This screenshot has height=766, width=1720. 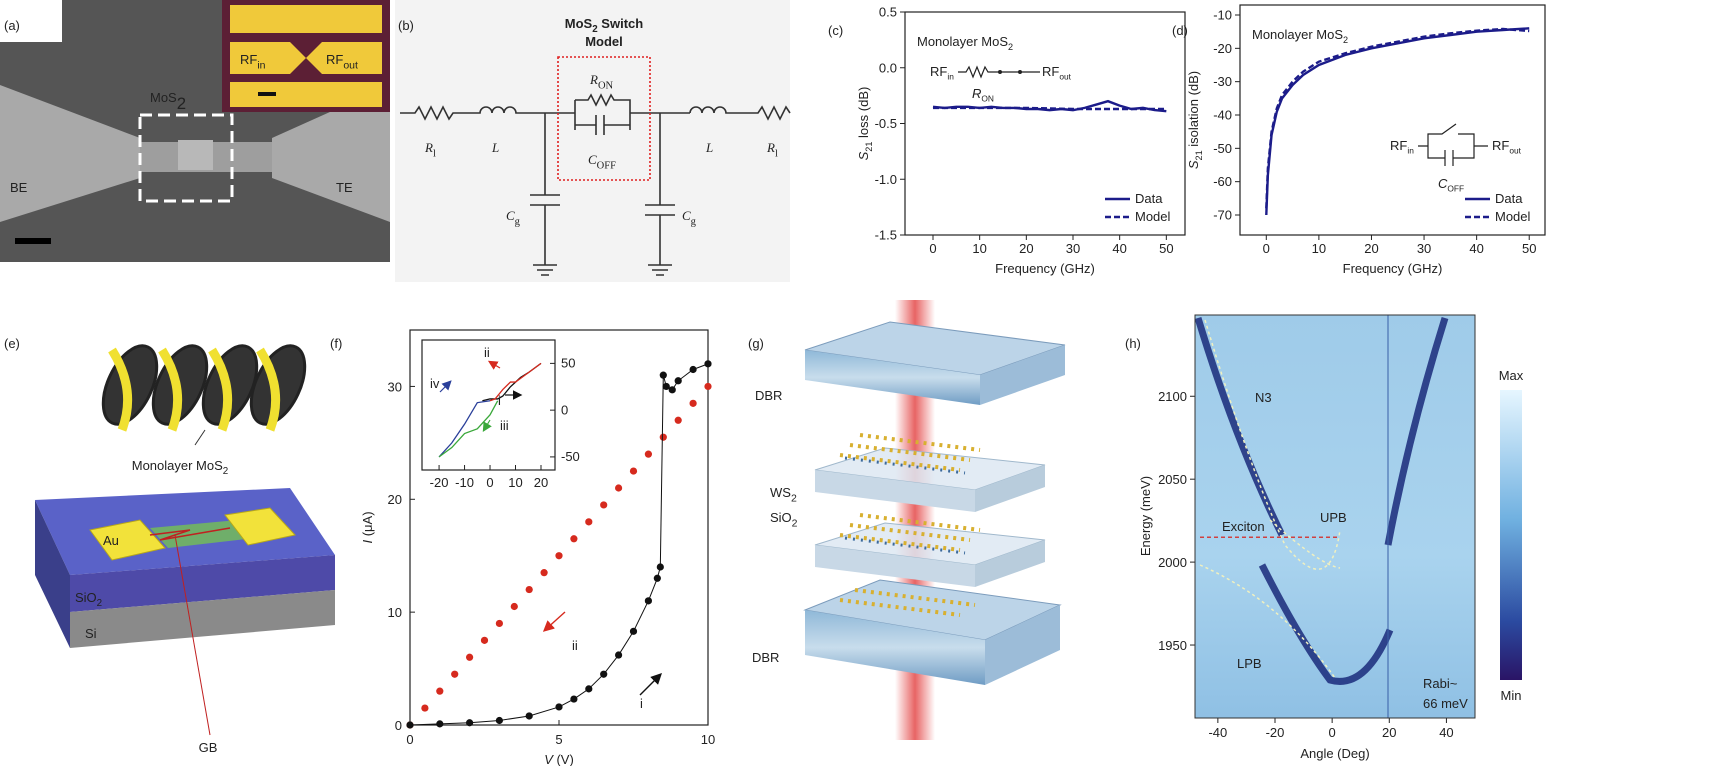 What do you see at coordinates (783, 495) in the screenshot?
I see `layer-label: WS2` at bounding box center [783, 495].